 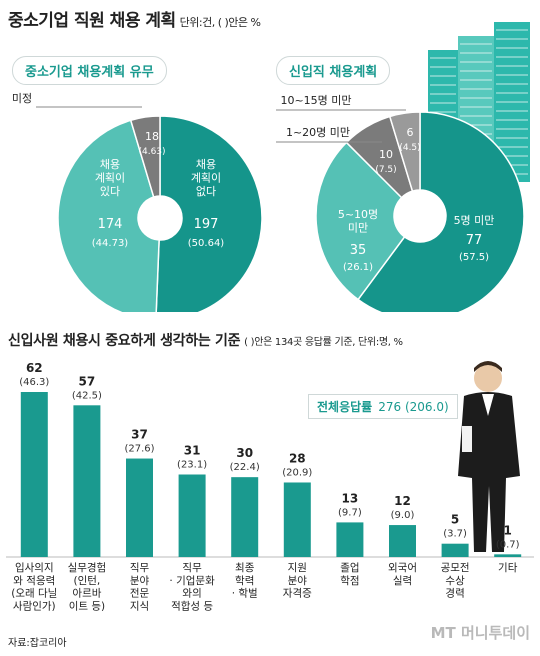 I want to click on donut1-slice-0-pct: (50.64), so click(x=206, y=243).